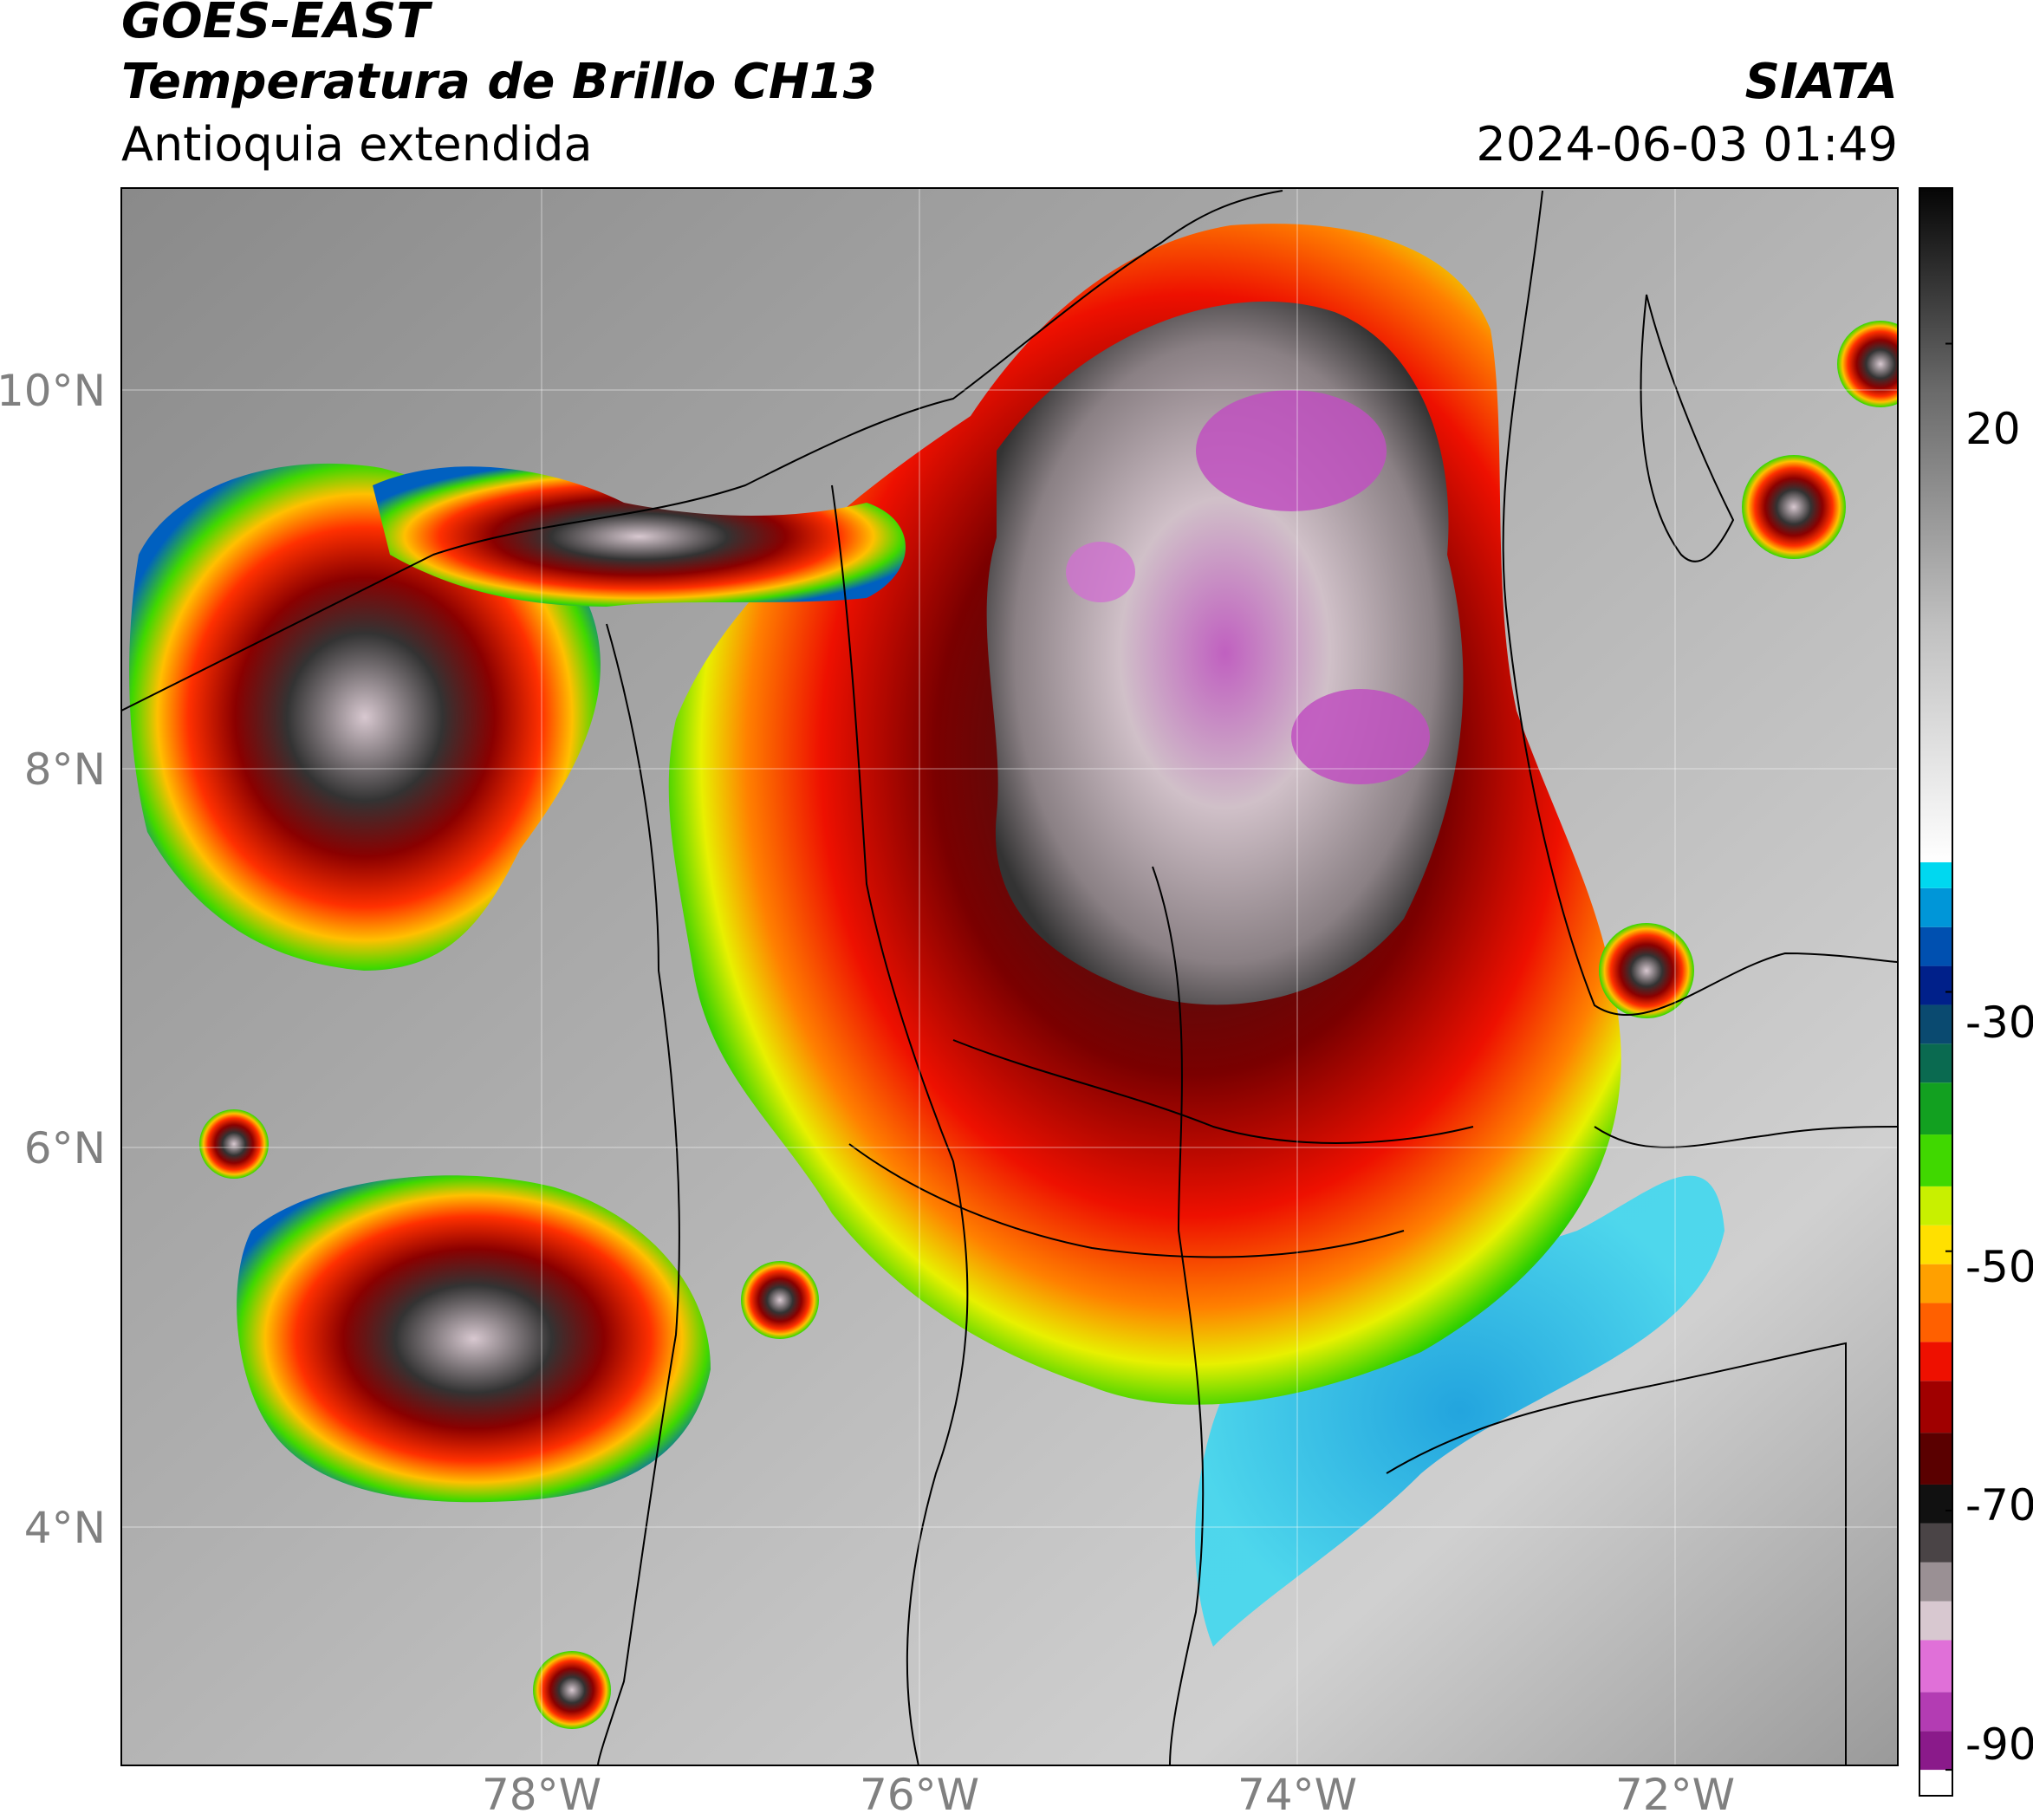 The width and height of the screenshot is (2033, 1820). What do you see at coordinates (1999, 1023) in the screenshot?
I see `colorbar-tick-label: -30` at bounding box center [1999, 1023].